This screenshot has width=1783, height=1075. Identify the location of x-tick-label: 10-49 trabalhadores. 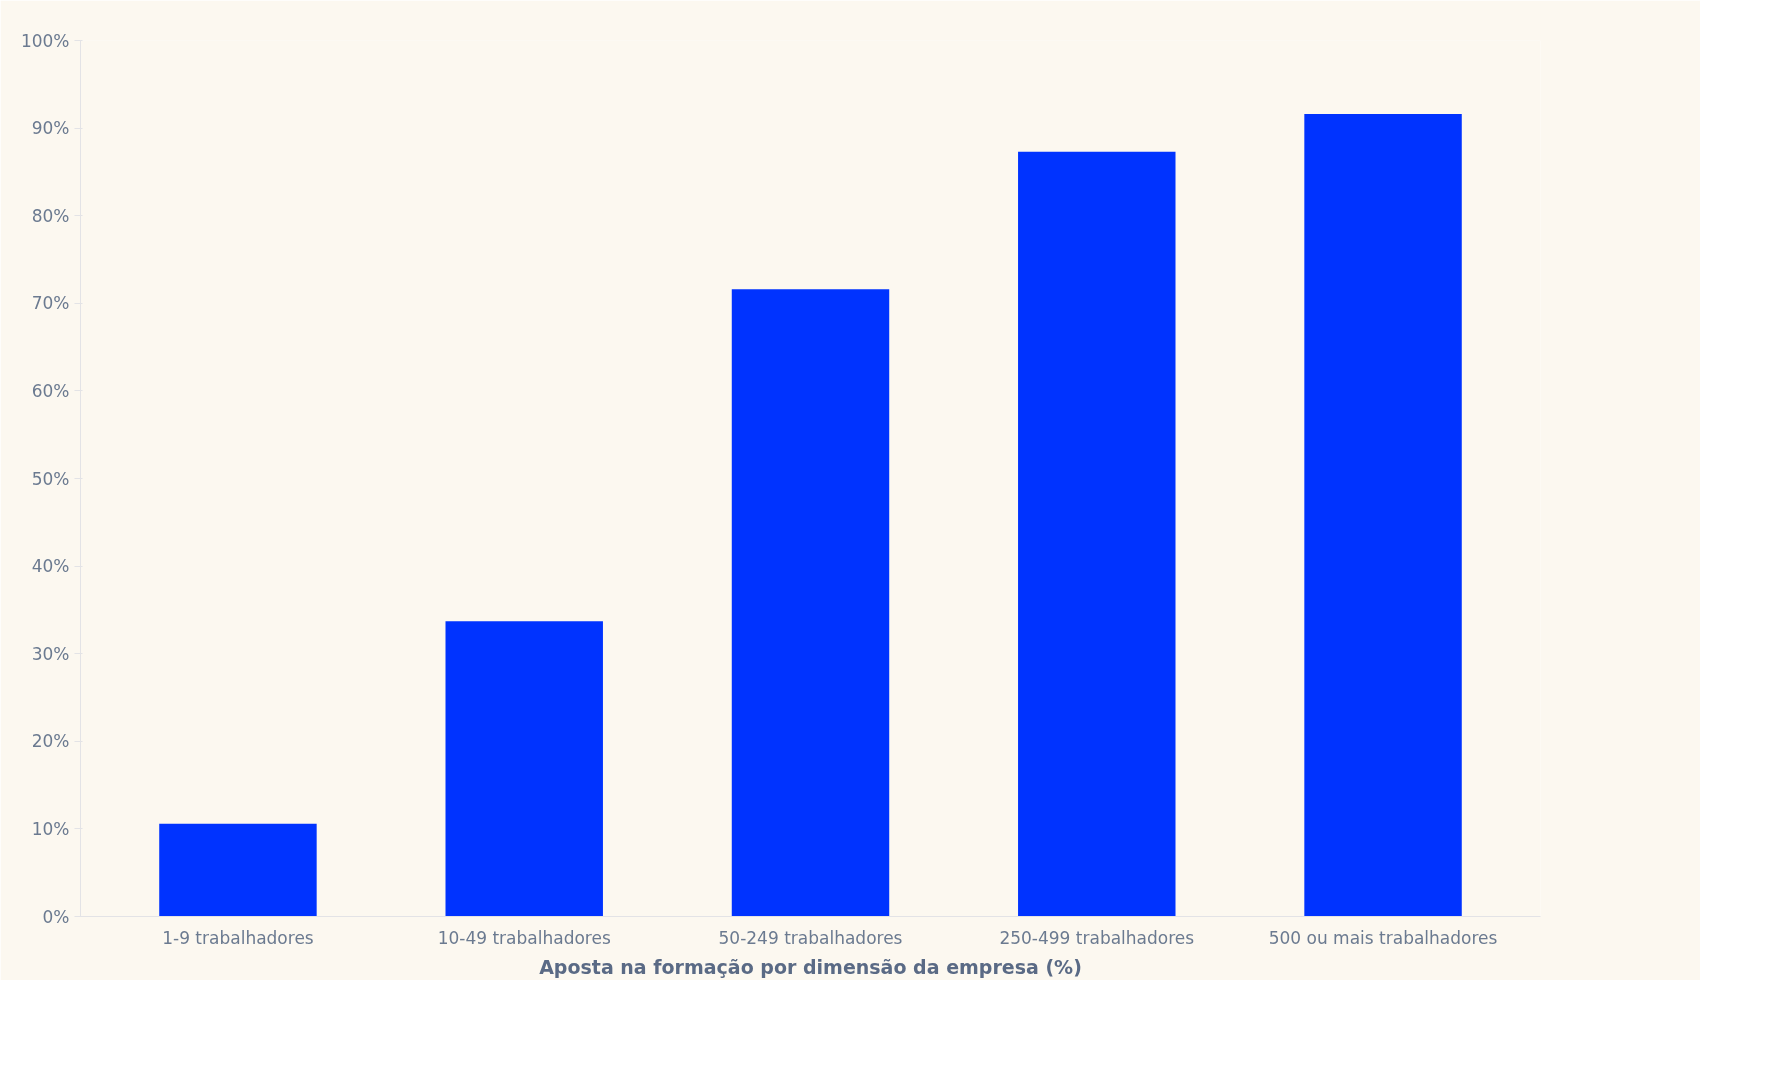
(524, 937).